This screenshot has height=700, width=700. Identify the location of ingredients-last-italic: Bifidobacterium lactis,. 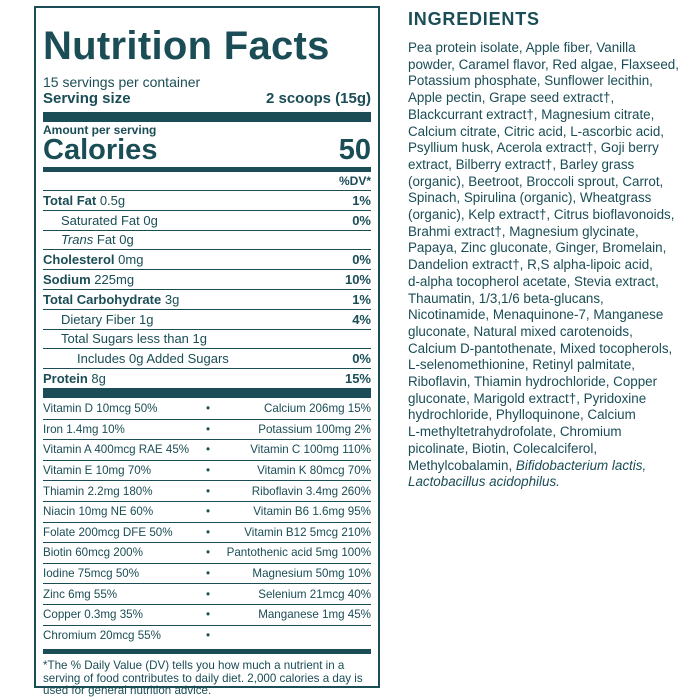
(581, 465).